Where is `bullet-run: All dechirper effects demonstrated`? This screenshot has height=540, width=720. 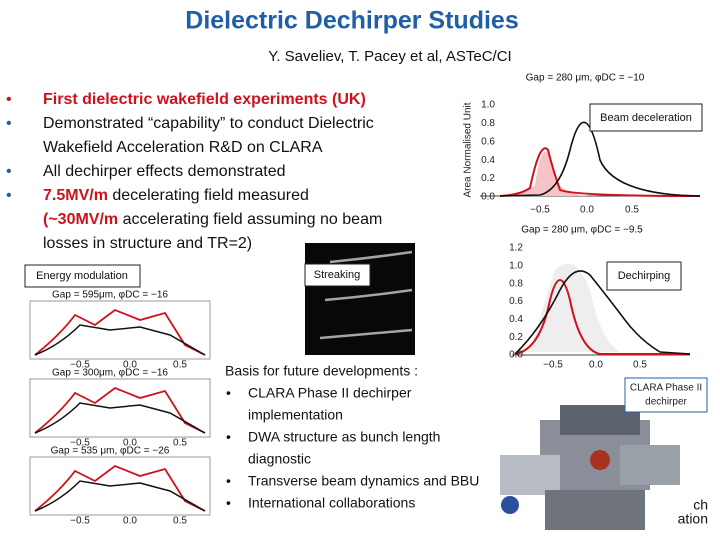
bullet-run: All dechirper effects demonstrated is located at coordinates (164, 171).